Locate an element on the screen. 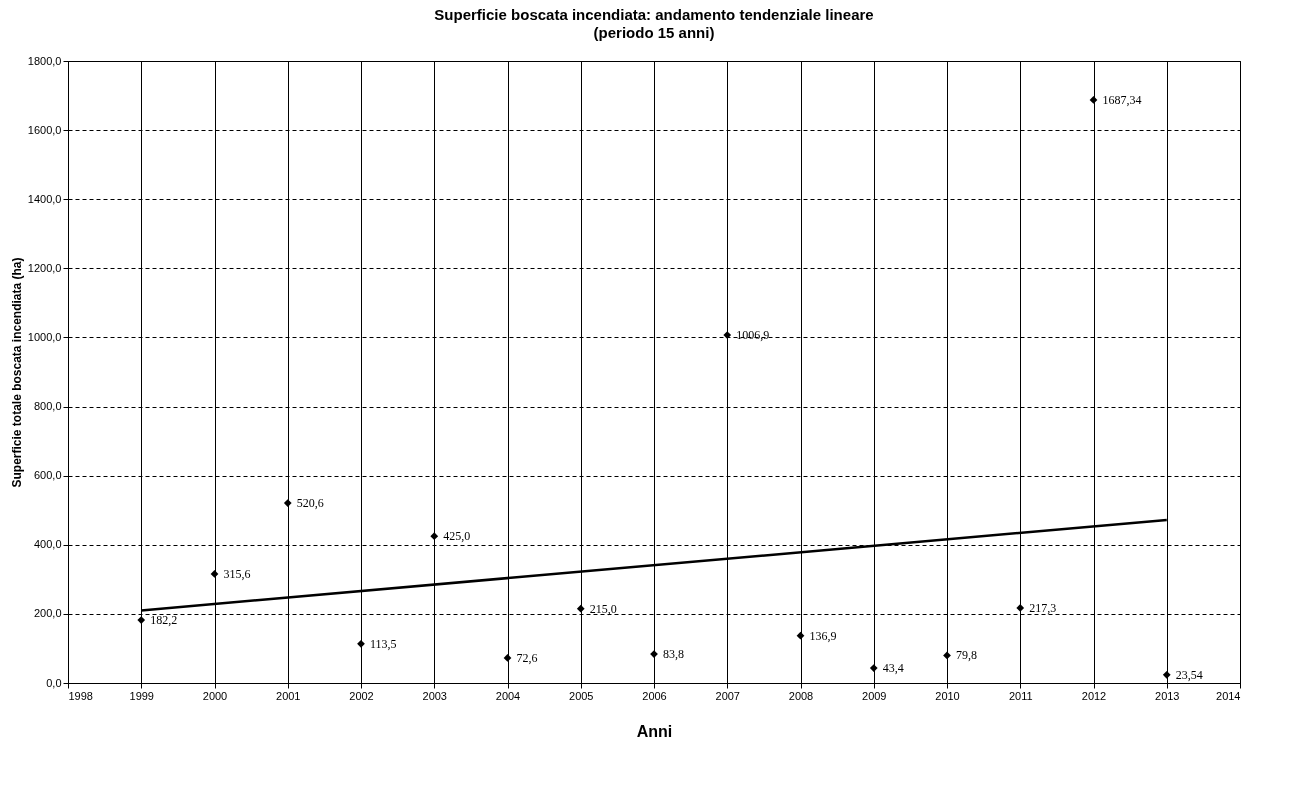  y-tick-label: 1800,0 is located at coordinates (44, 60).